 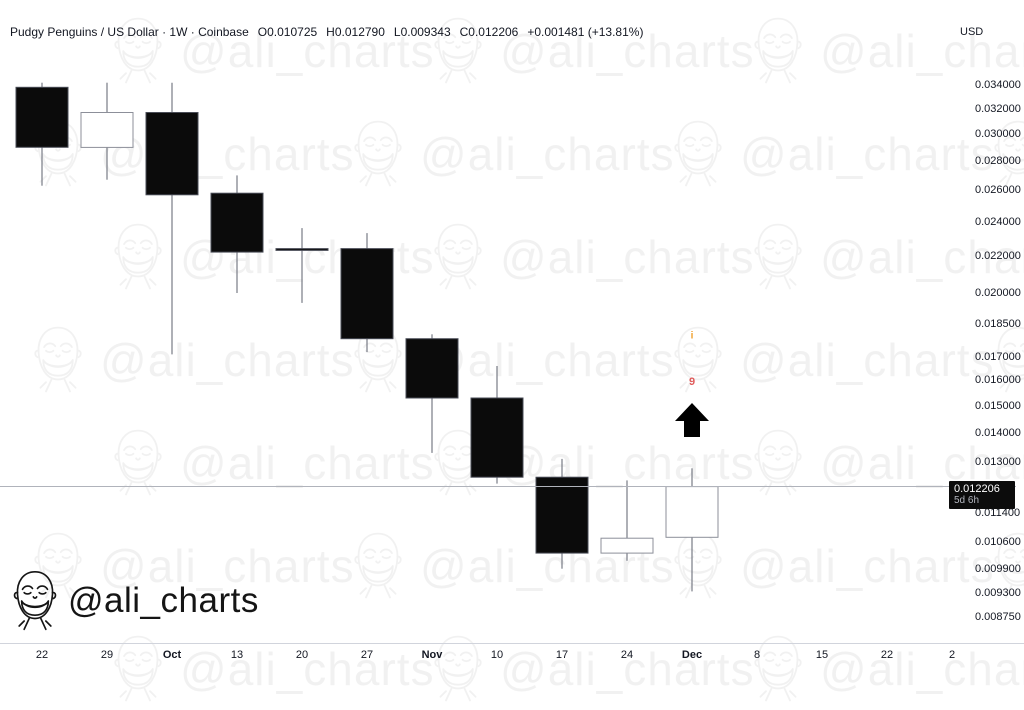 I want to click on price-tick-0.008750: 0.008750, so click(x=998, y=617).